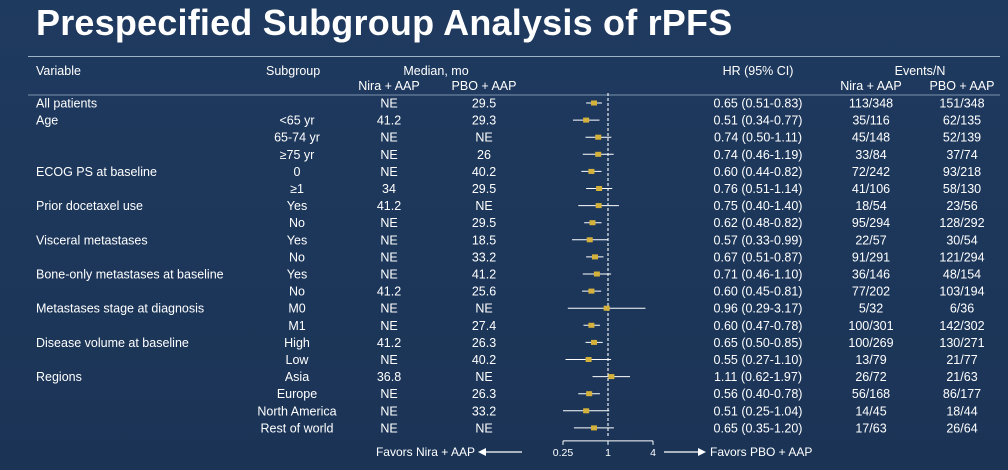 The height and width of the screenshot is (470, 1008). What do you see at coordinates (962, 275) in the screenshot?
I see `row-events-pbo: 48/154` at bounding box center [962, 275].